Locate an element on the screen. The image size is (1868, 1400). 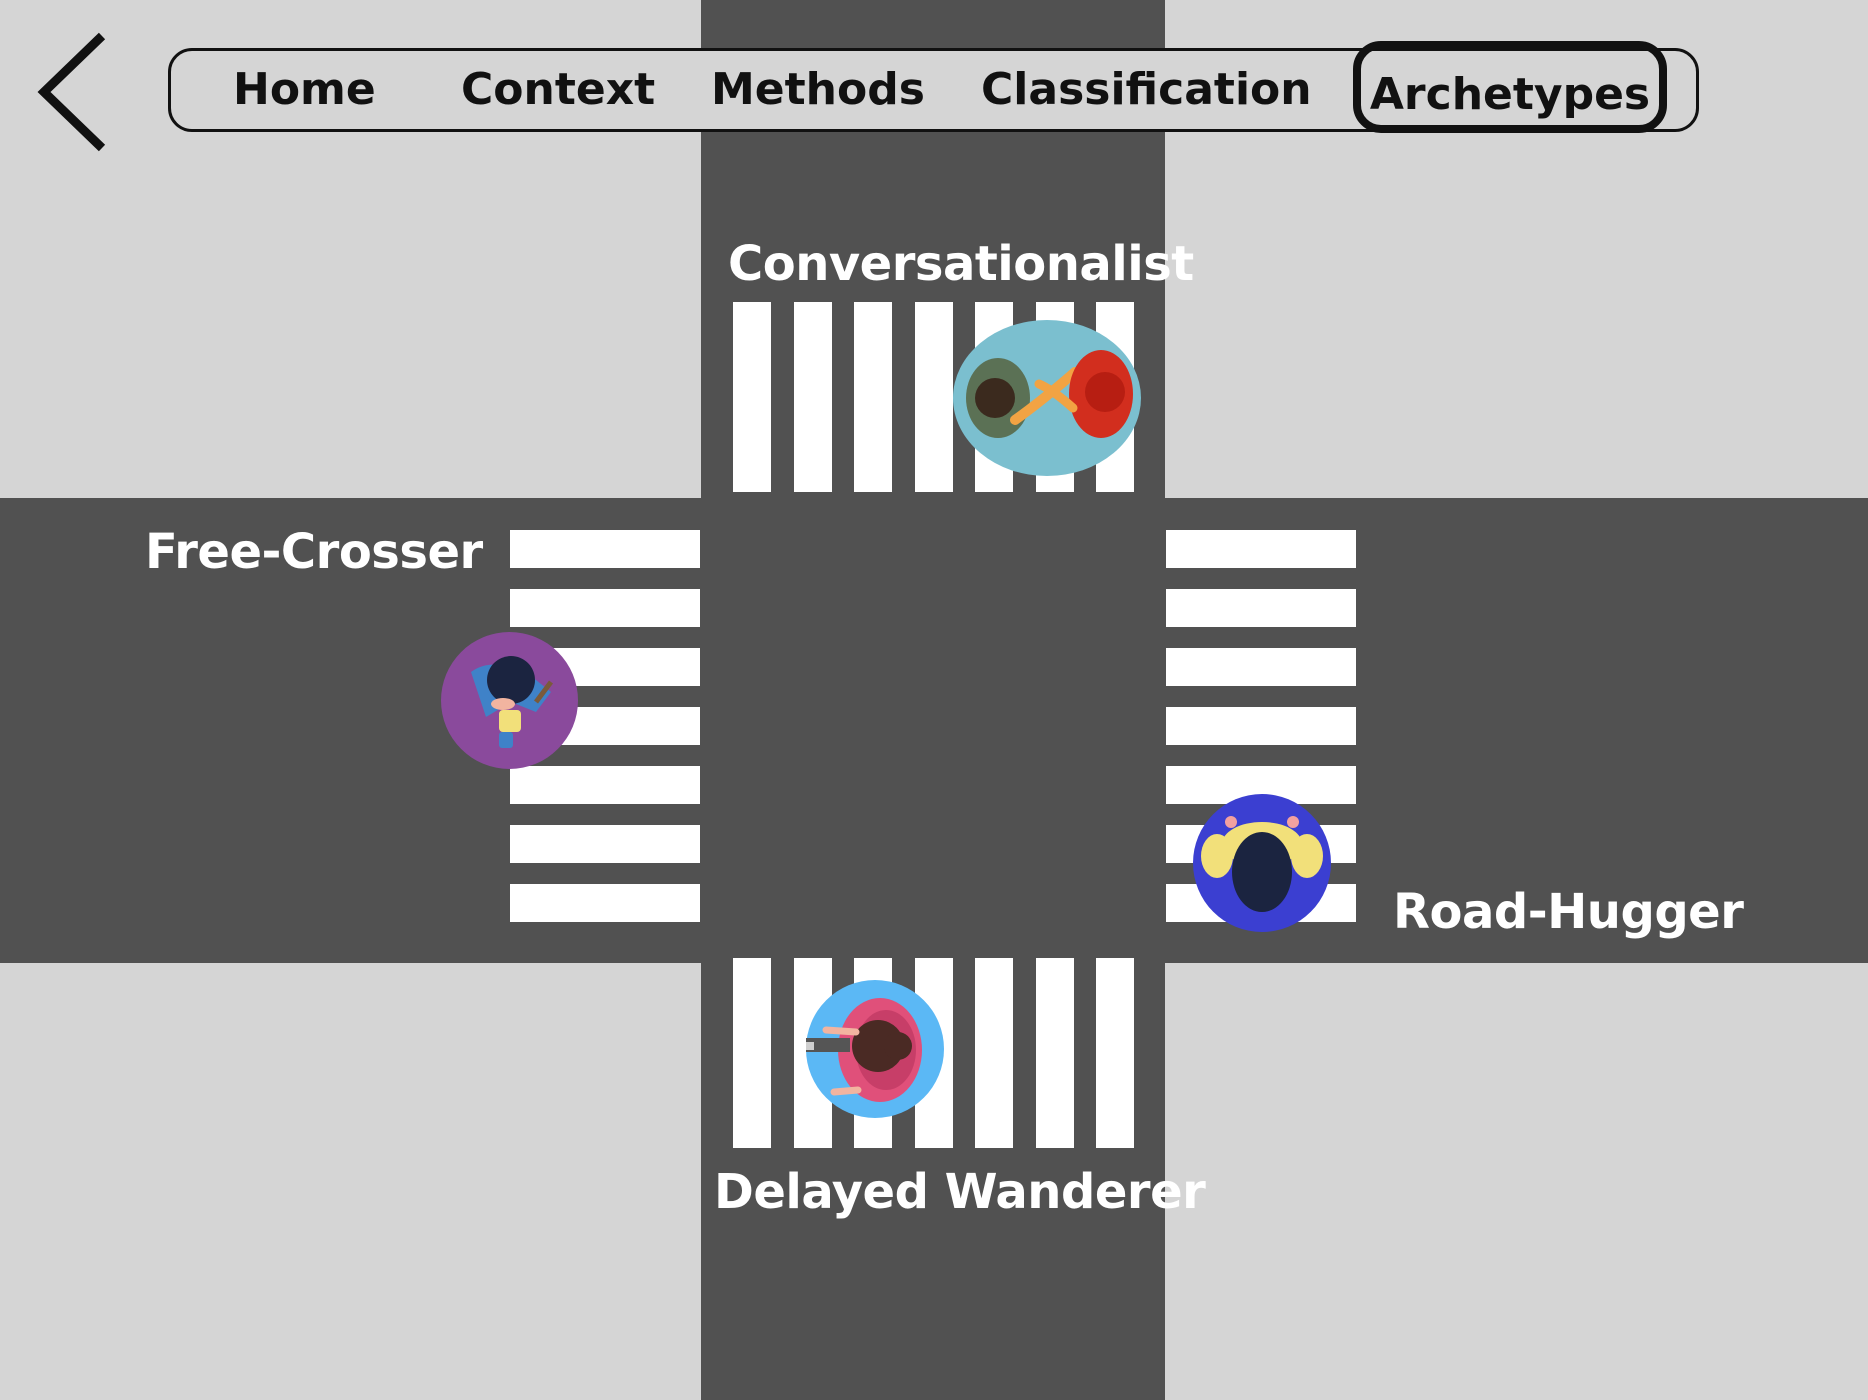
nav-context: Context is located at coordinates (558, 89).